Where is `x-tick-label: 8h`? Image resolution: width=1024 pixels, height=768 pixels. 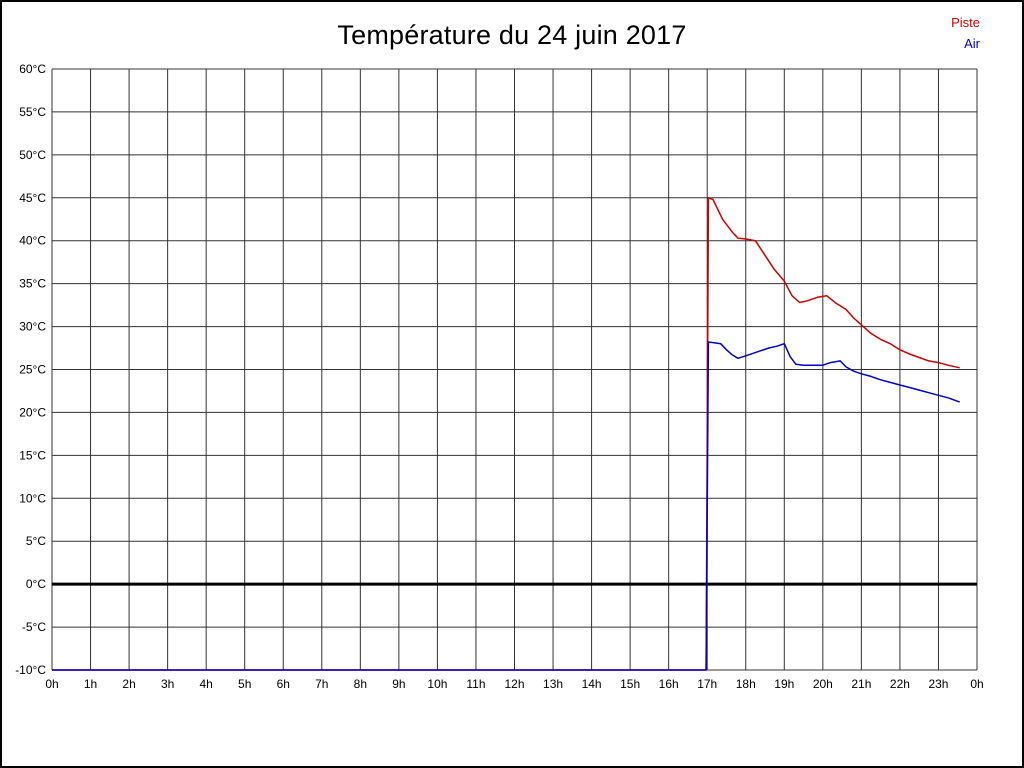 x-tick-label: 8h is located at coordinates (360, 684).